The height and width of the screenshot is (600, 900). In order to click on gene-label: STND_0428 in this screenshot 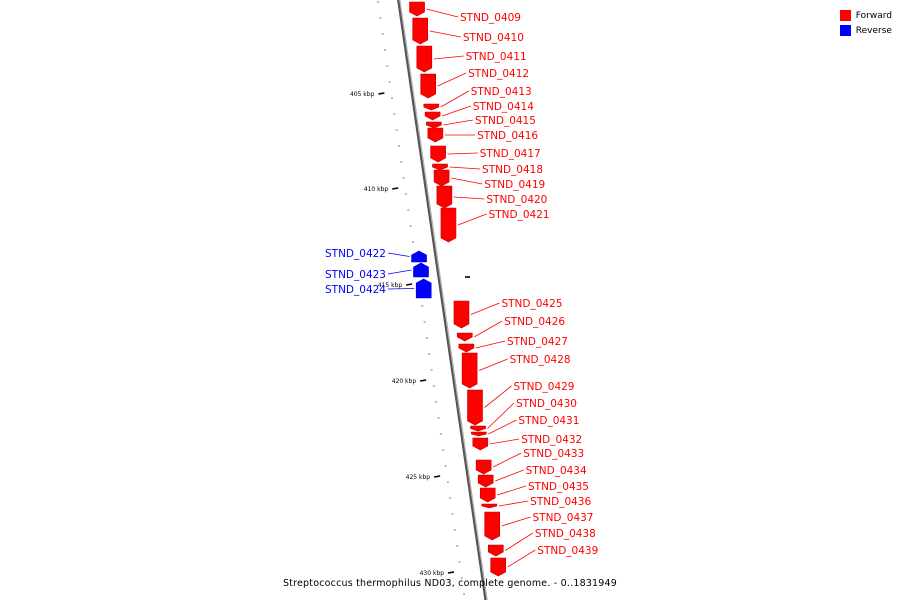, I will do `click(540, 360)`.